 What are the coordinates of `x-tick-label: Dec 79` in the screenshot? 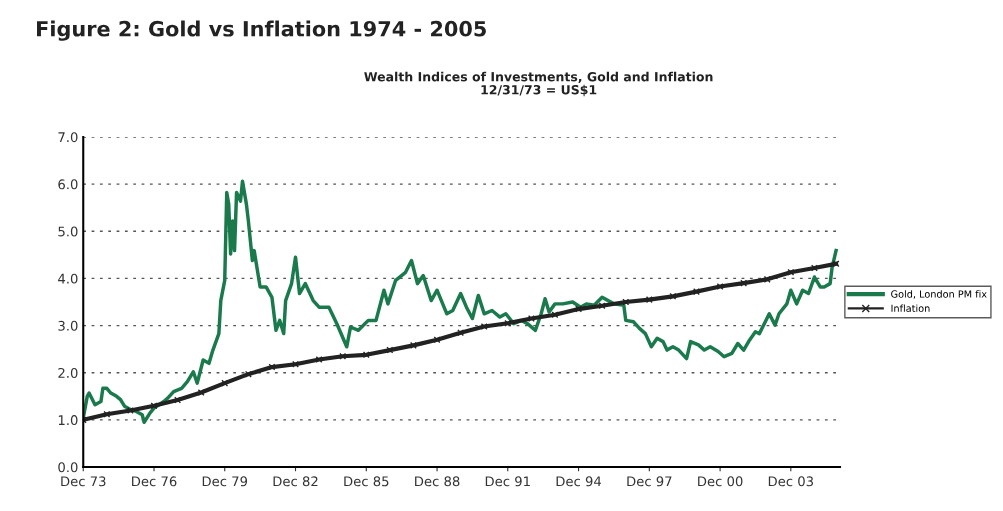 It's located at (225, 481).